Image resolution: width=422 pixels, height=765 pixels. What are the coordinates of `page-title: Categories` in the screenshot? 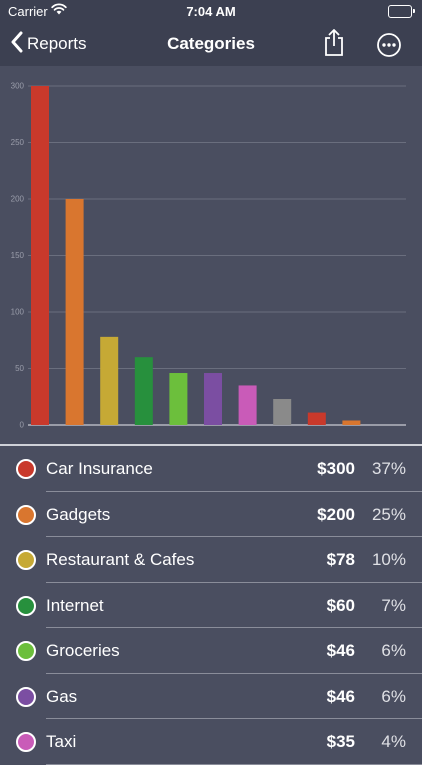 It's located at (211, 43).